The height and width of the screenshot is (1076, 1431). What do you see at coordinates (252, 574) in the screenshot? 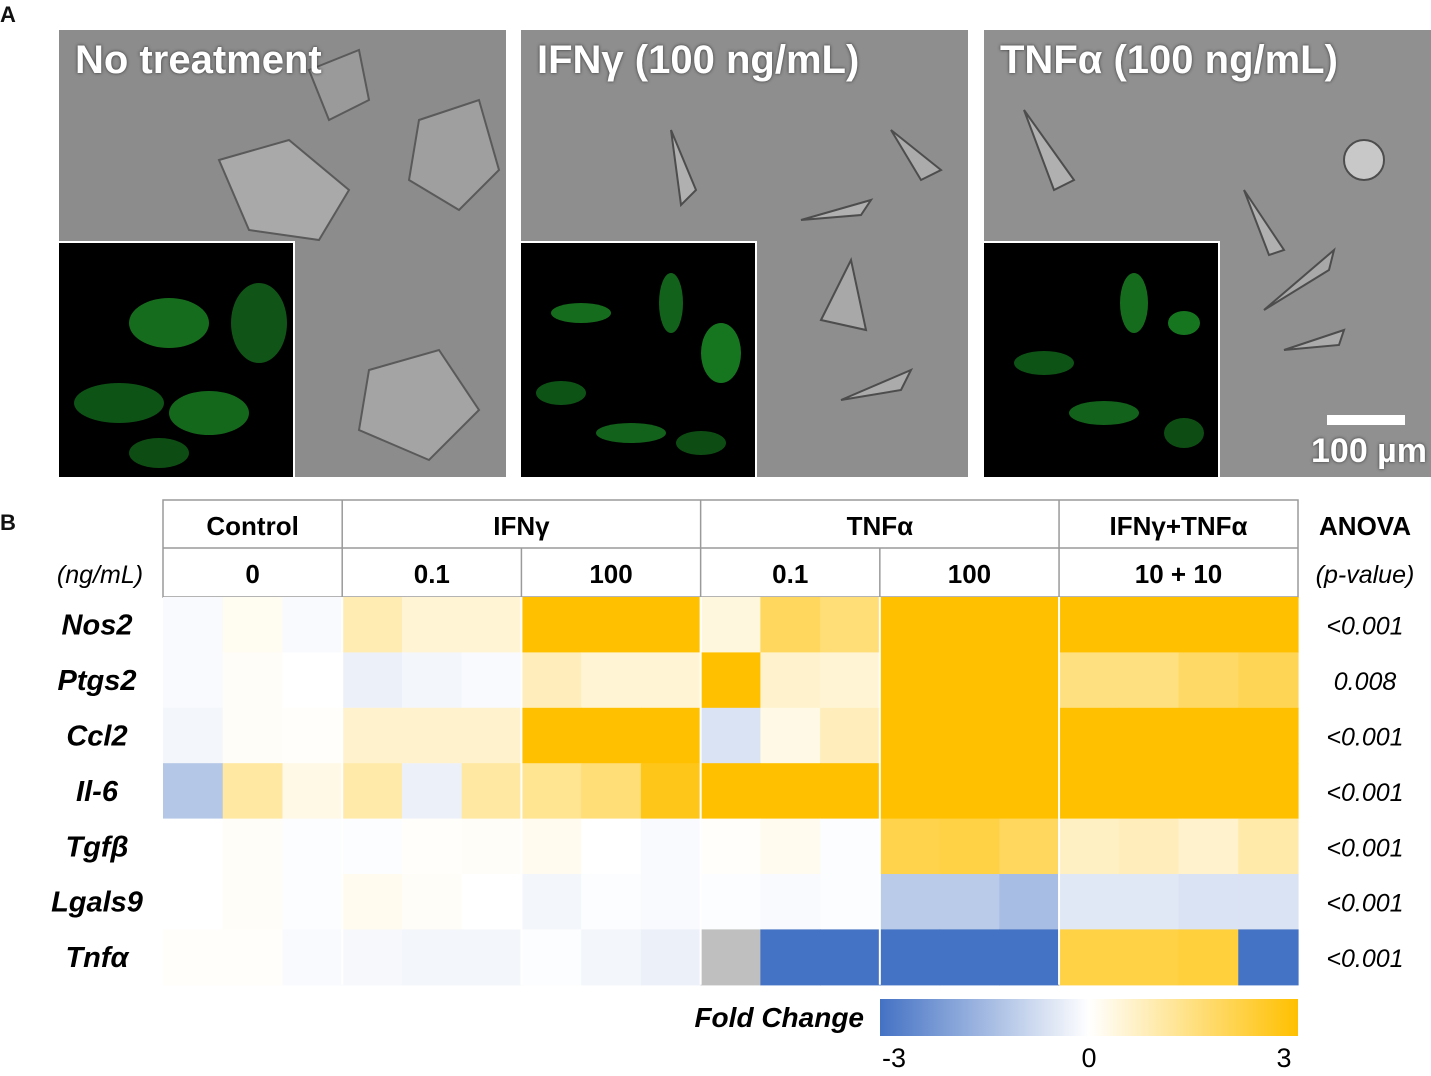
I see `dose-label: 0` at bounding box center [252, 574].